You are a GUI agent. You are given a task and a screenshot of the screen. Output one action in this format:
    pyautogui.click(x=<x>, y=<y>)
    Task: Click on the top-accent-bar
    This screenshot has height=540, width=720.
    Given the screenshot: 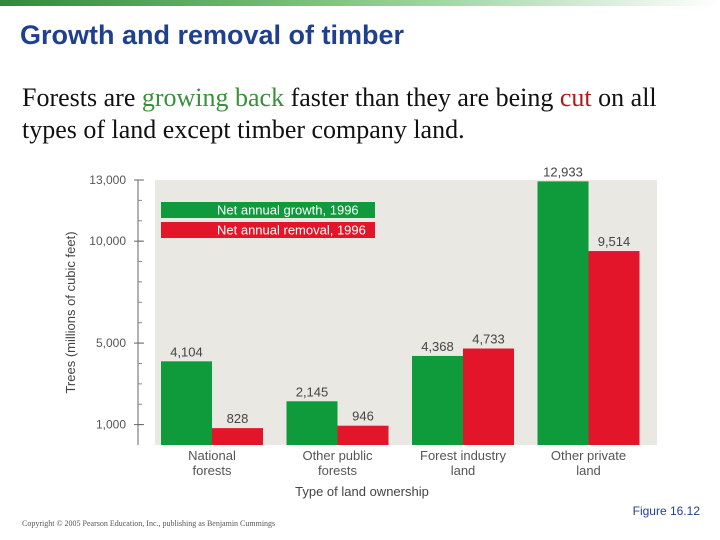 What is the action you would take?
    pyautogui.click(x=360, y=3)
    